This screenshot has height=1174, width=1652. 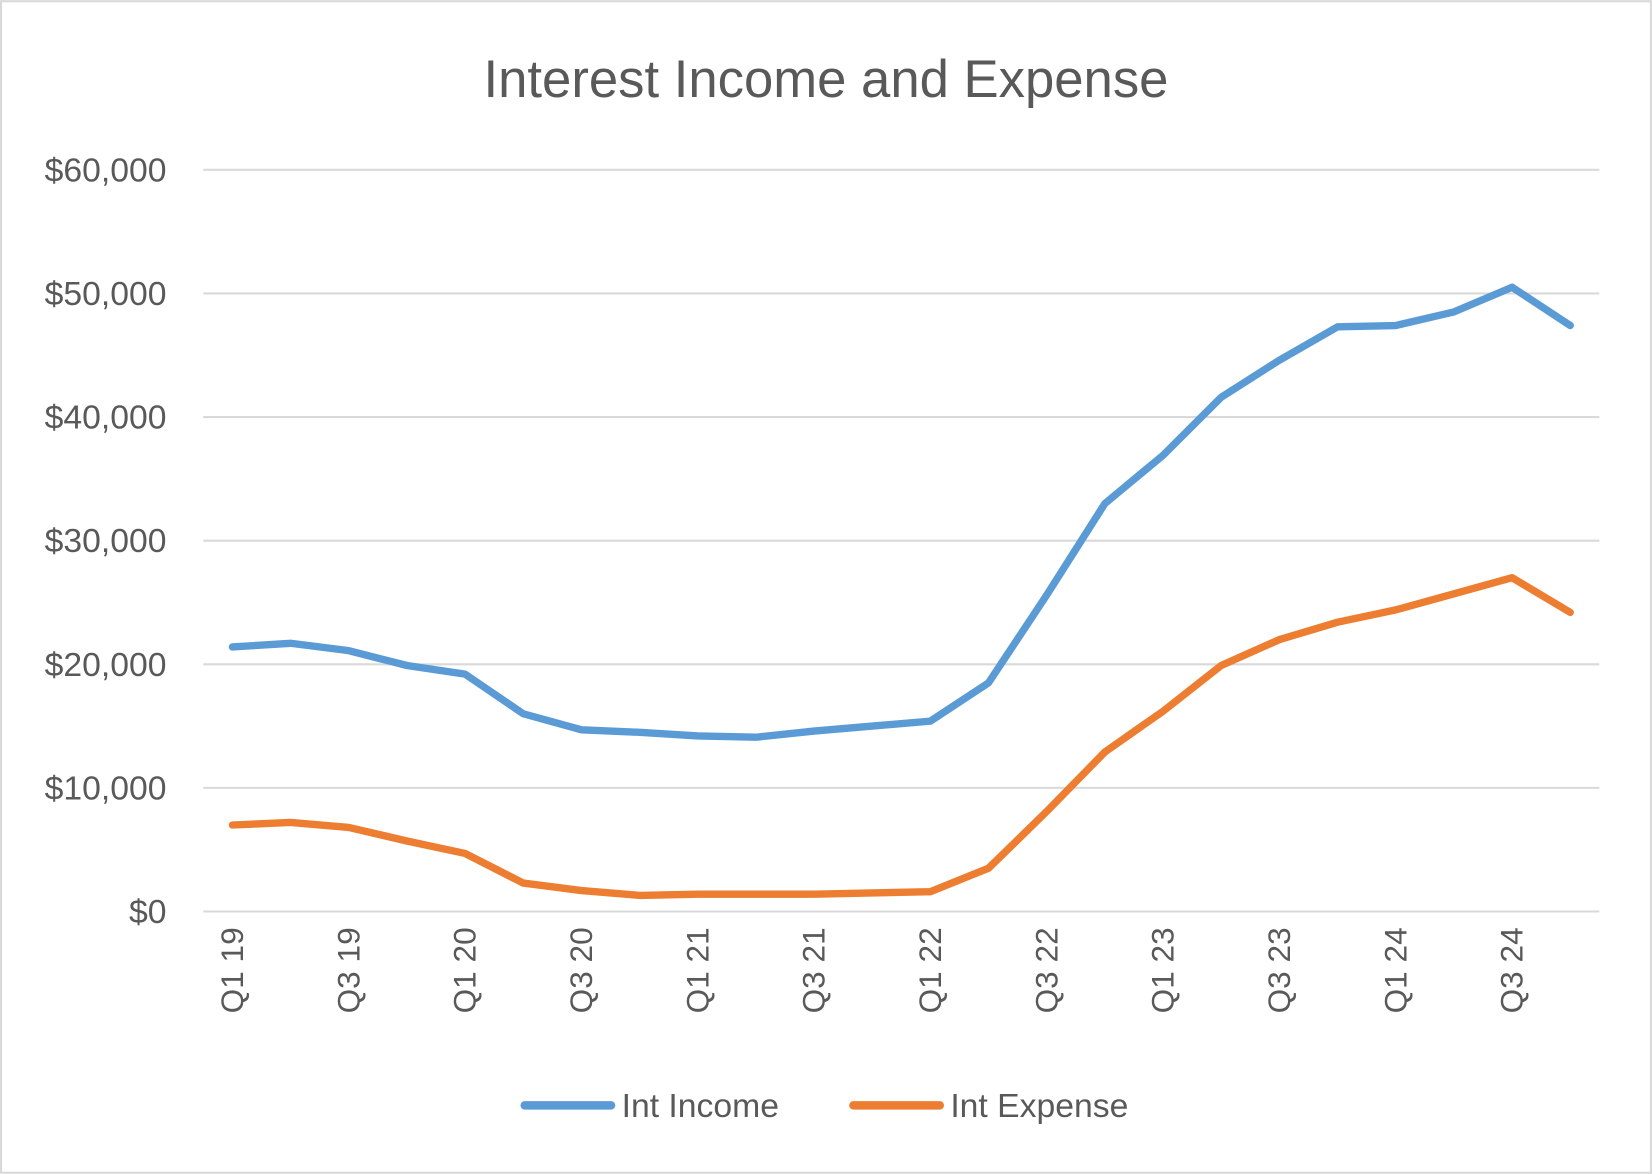 What do you see at coordinates (106, 788) in the screenshot?
I see `y-tick-label: $10,000` at bounding box center [106, 788].